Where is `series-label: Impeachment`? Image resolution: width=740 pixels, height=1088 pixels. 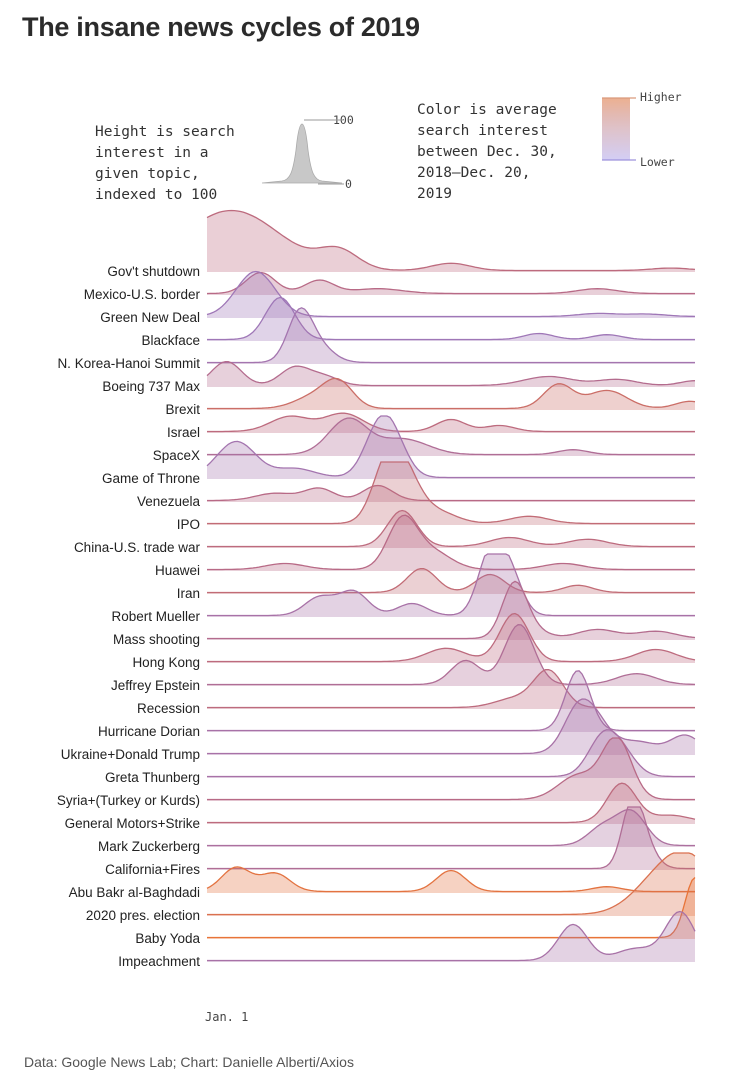
series-label: Impeachment is located at coordinates (159, 961).